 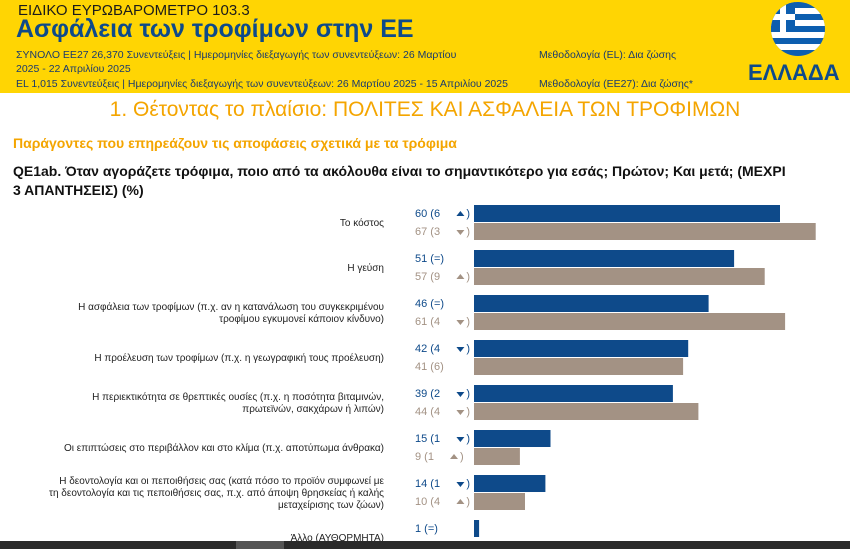 I want to click on eu27-methodology: Μεθοδολογία (ΕΕ27): Δια ζώσης*, so click(x=616, y=84).